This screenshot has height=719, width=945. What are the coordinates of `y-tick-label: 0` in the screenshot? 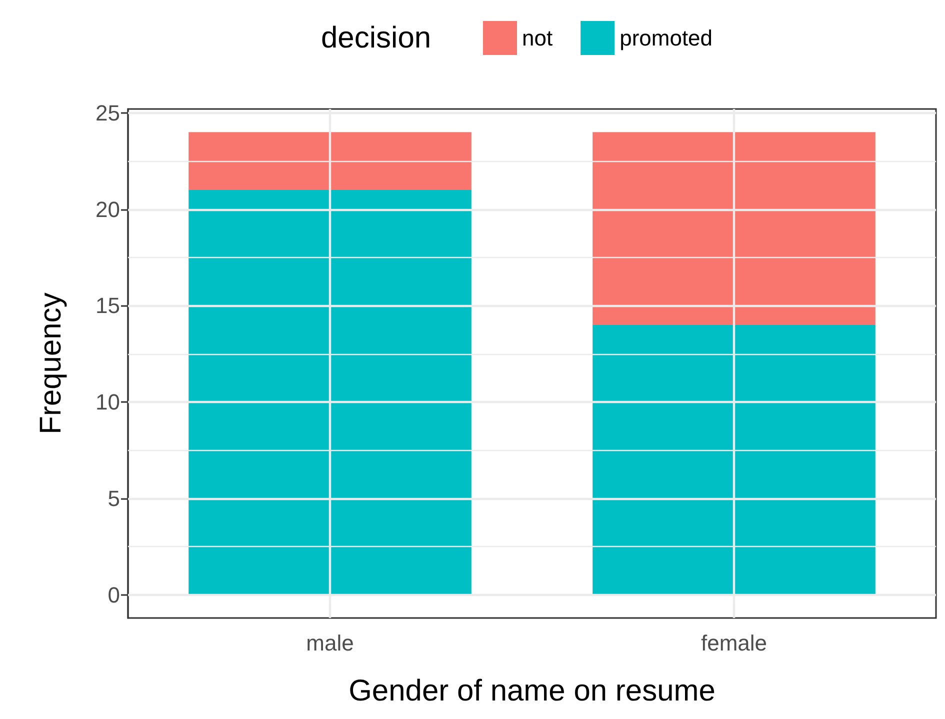 It's located at (114, 595).